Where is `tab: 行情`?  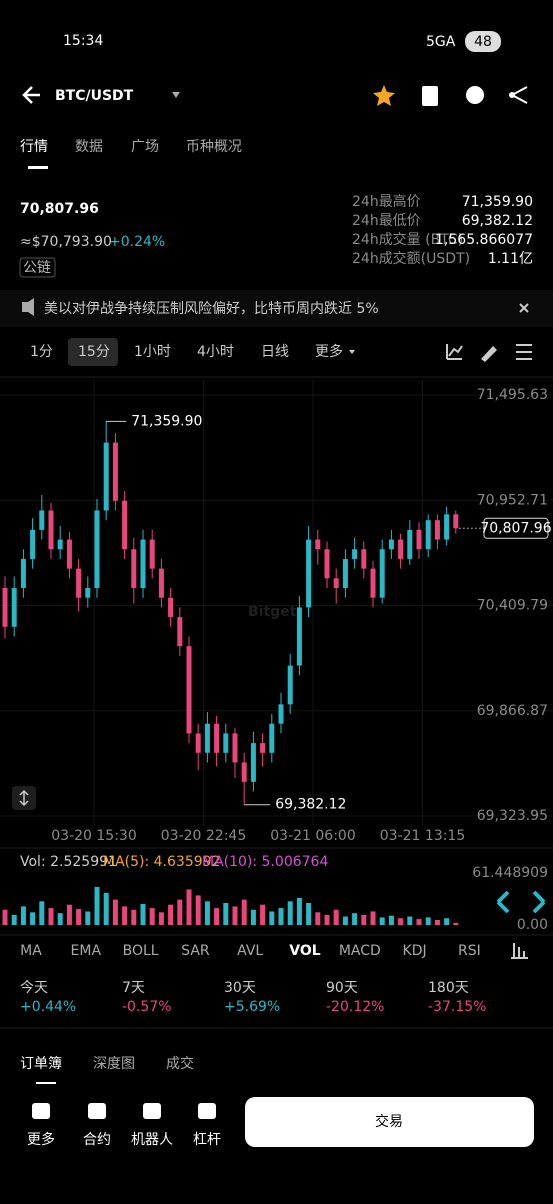
tab: 行情 is located at coordinates (34, 147).